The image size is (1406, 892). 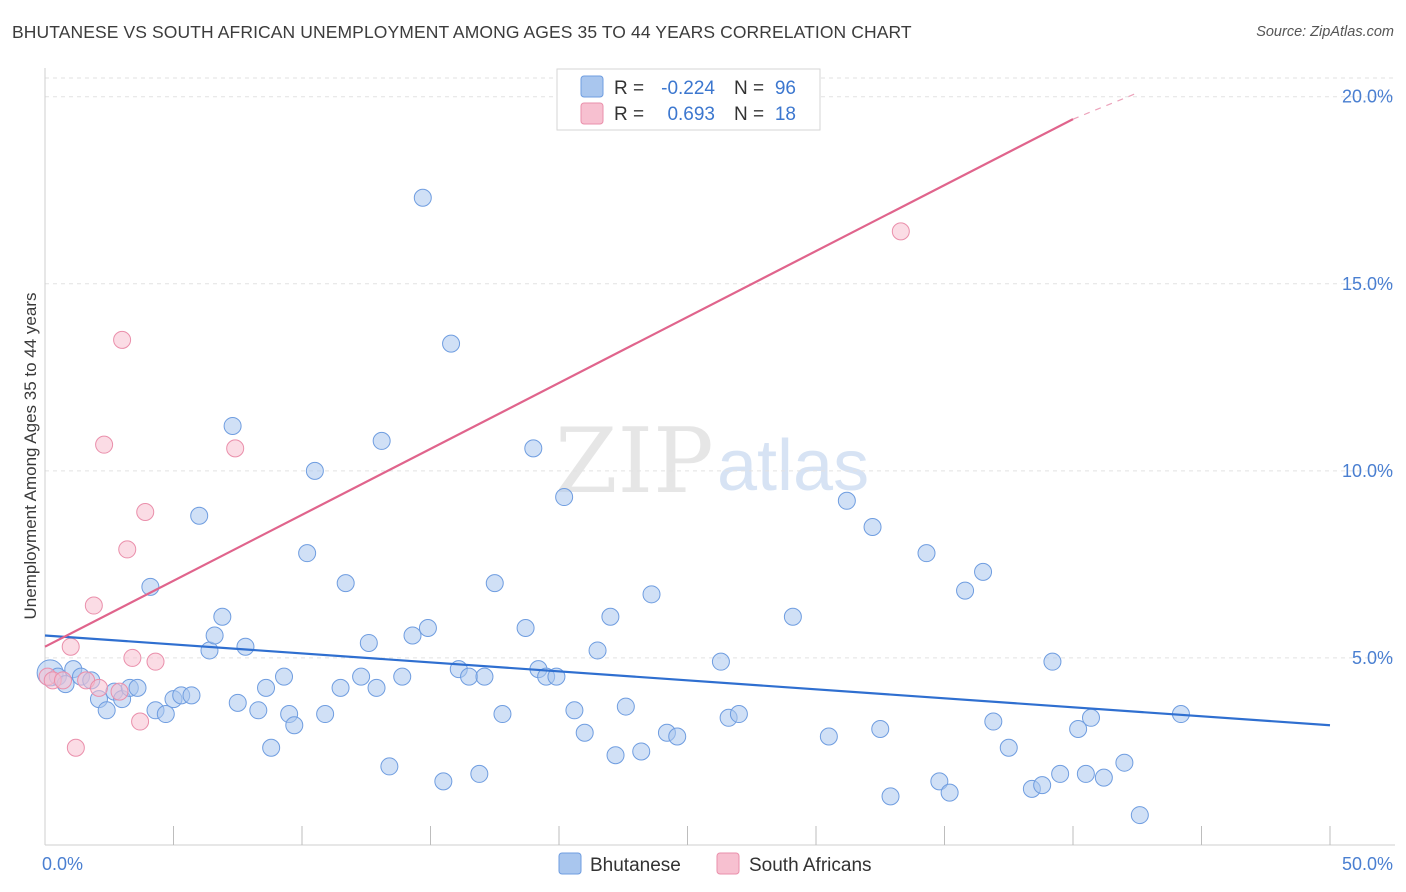 I want to click on legend-swatch-south-africans, so click(x=728, y=863).